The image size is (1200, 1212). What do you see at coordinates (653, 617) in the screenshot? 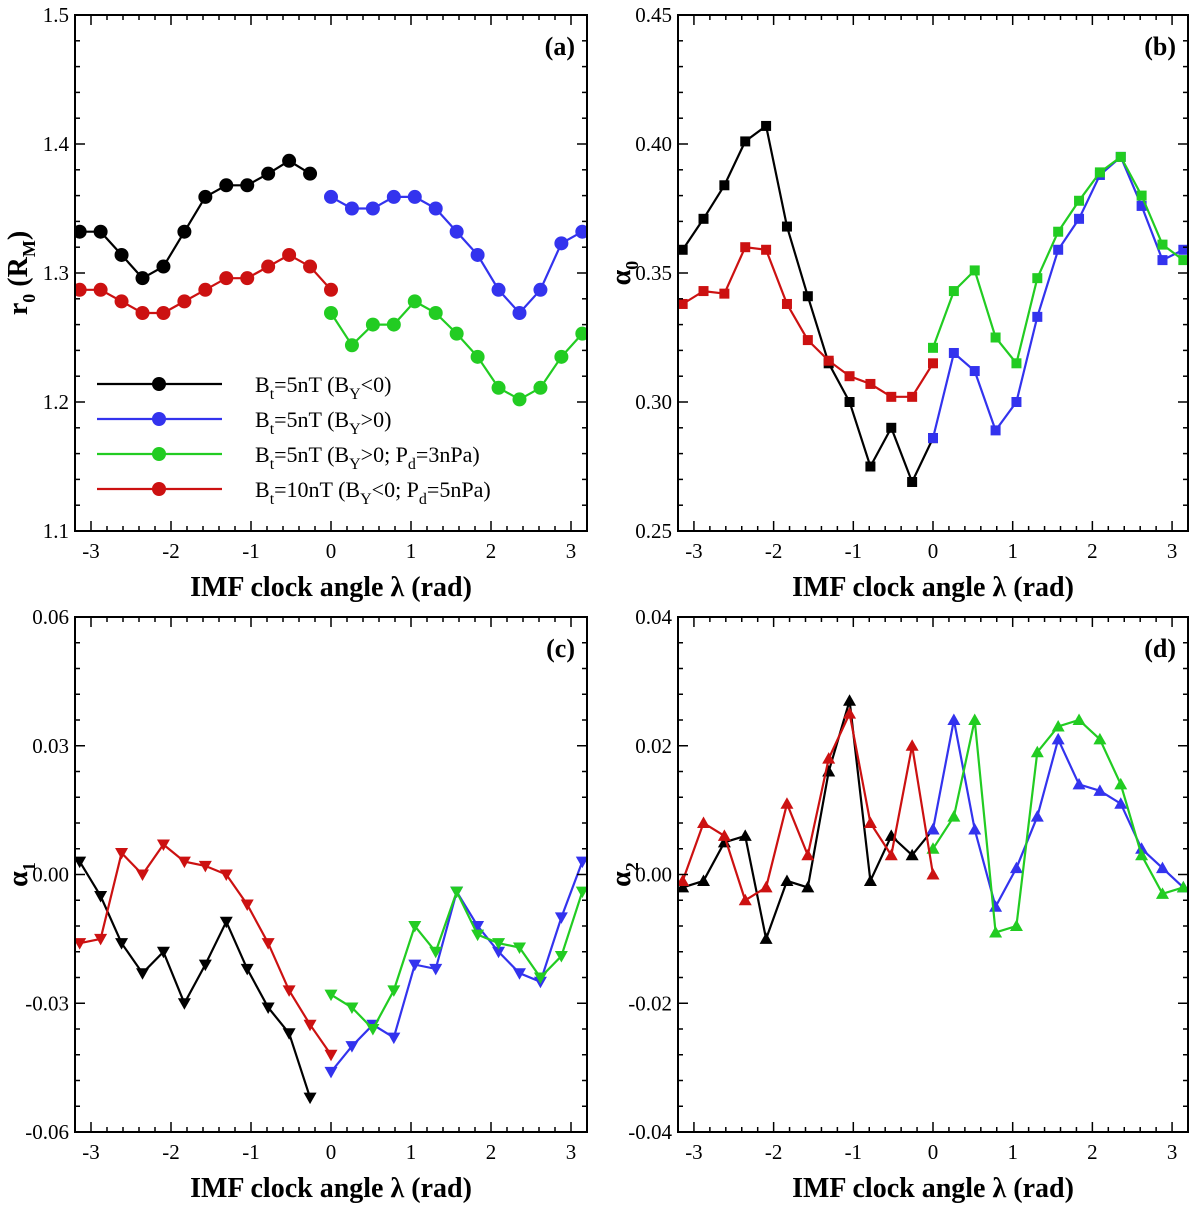
I see `y-tick-label: 0.04` at bounding box center [653, 617].